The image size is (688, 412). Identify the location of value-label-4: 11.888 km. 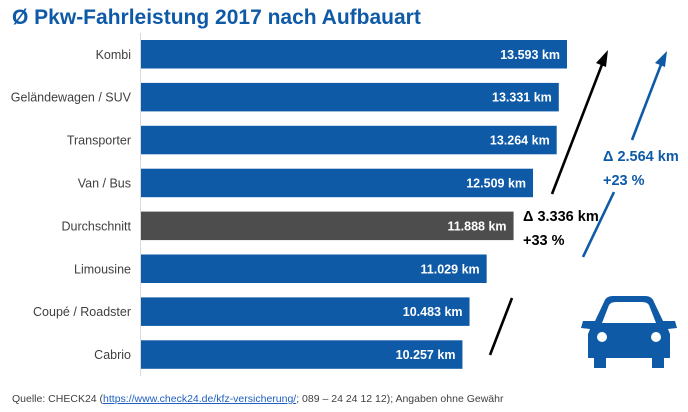
(476, 226).